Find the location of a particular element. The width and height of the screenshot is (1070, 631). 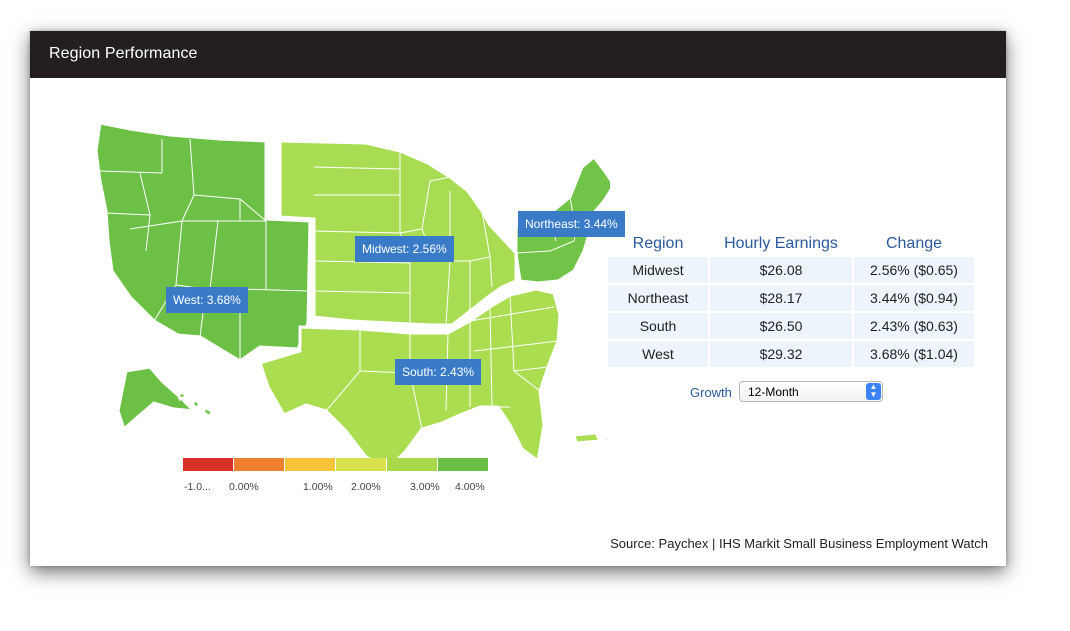

region-west-alaska is located at coordinates (157, 398).